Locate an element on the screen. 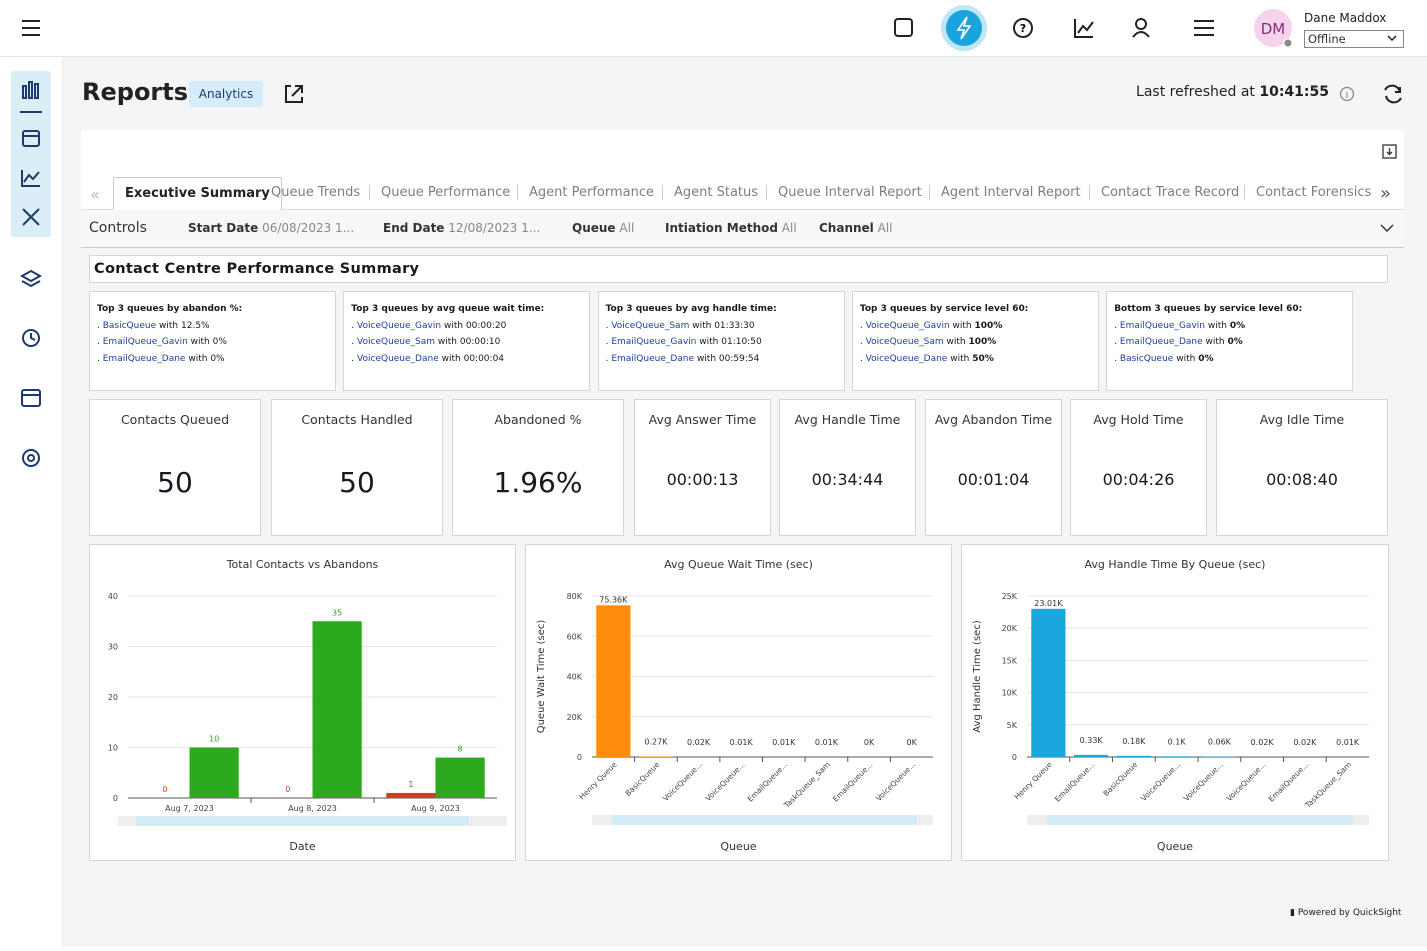 This screenshot has width=1427, height=951. kpi-value: 1.96% is located at coordinates (538, 482).